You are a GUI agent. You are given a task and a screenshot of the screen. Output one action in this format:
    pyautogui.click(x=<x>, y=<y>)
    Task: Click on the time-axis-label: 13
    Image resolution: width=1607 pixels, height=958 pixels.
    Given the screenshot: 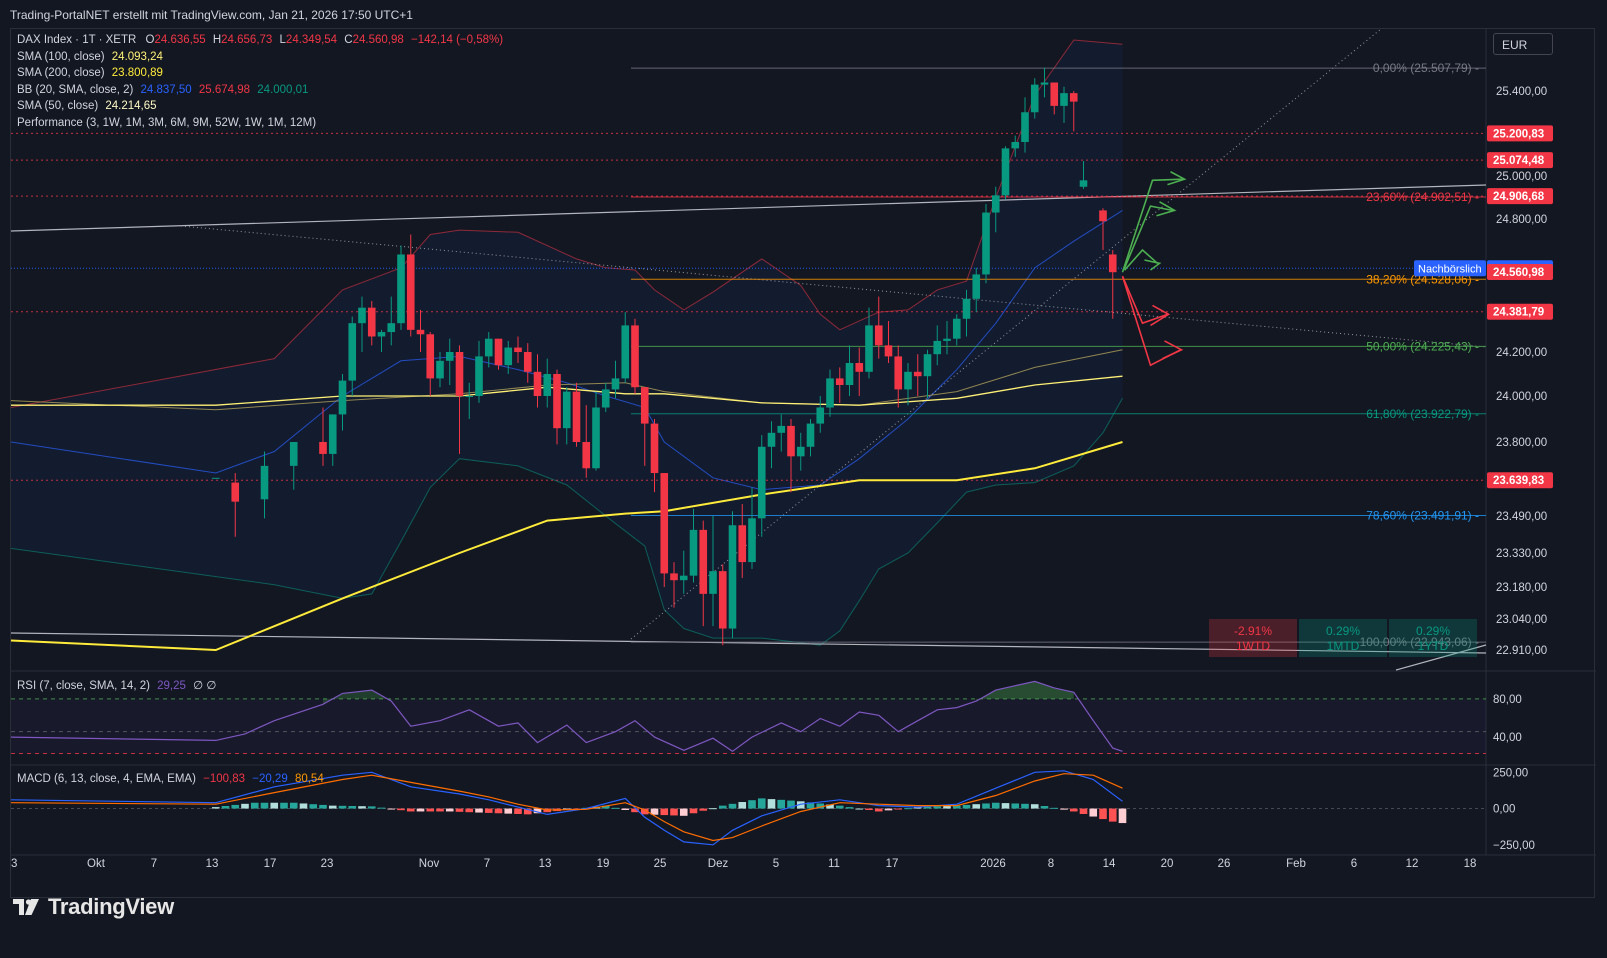 What is the action you would take?
    pyautogui.click(x=212, y=864)
    